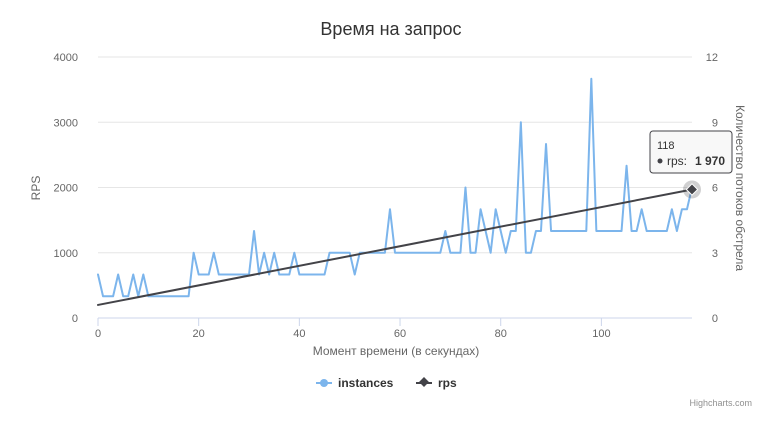 The image size is (782, 422). What do you see at coordinates (447, 383) in the screenshot?
I see `legend-rps-label: rps` at bounding box center [447, 383].